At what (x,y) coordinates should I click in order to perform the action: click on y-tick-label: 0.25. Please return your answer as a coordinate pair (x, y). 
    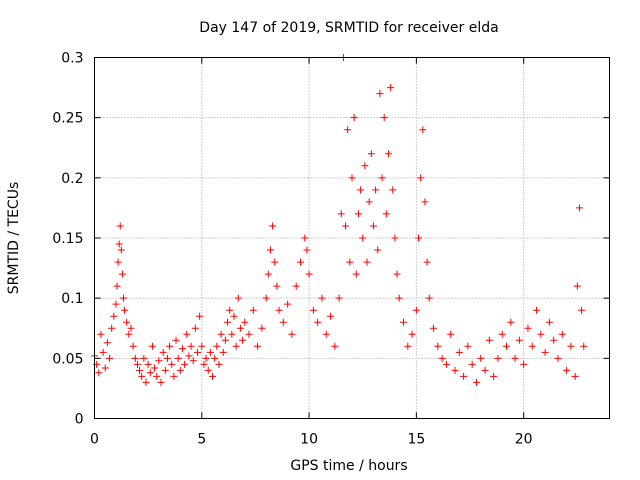
    Looking at the image, I should click on (67, 119).